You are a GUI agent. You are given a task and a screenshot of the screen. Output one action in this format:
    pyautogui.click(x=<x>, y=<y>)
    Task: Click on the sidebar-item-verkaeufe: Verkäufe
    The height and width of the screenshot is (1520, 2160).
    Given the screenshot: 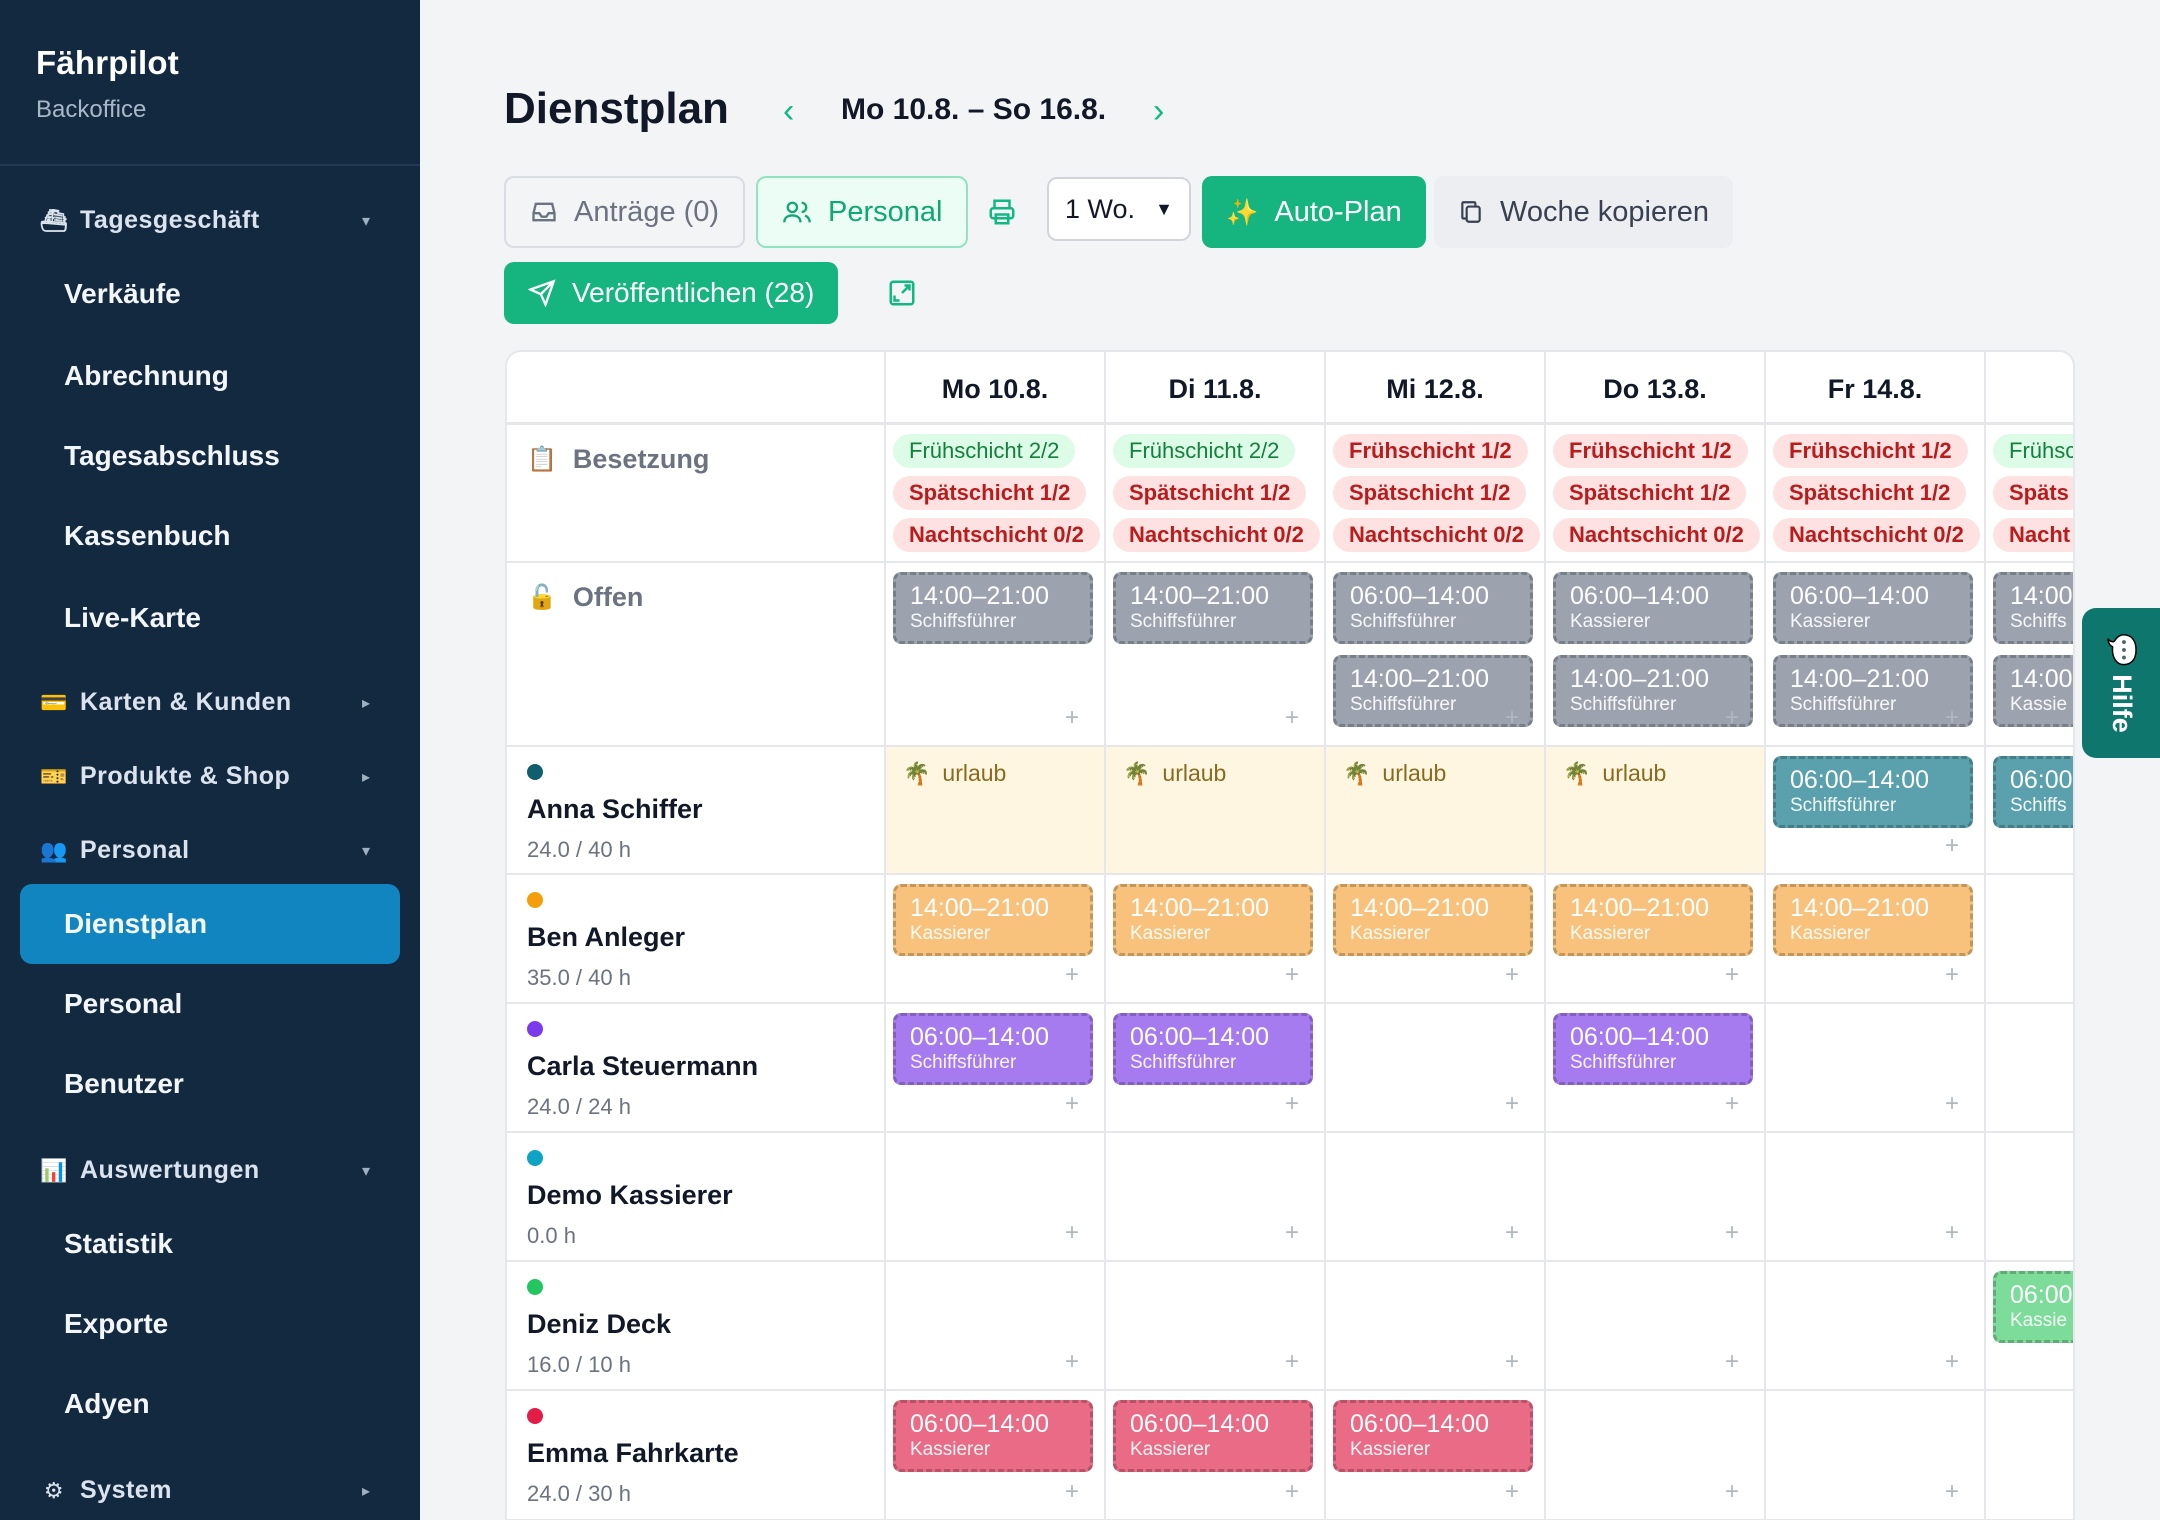 What is the action you would take?
    pyautogui.click(x=122, y=293)
    